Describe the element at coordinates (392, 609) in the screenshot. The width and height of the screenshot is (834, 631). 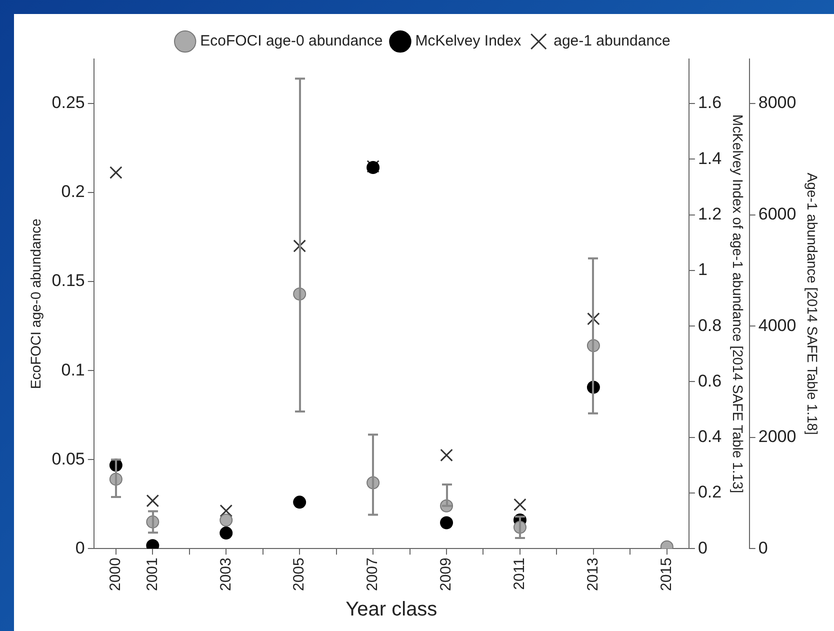
I see `x-axis-title: Year class` at that location.